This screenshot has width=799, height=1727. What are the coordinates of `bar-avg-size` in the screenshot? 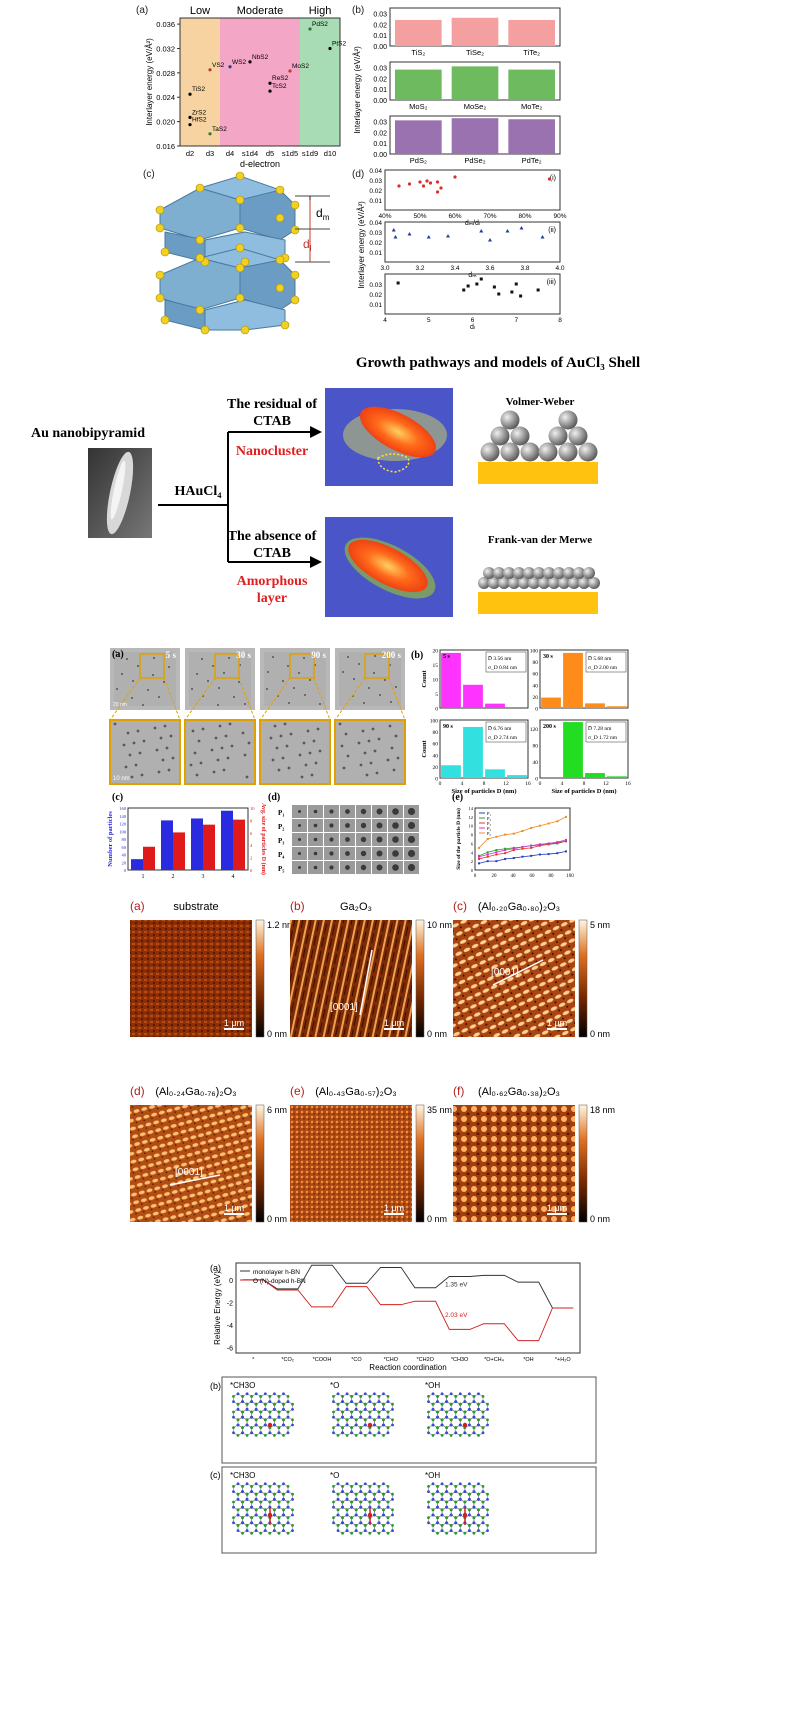 It's located at (209, 847).